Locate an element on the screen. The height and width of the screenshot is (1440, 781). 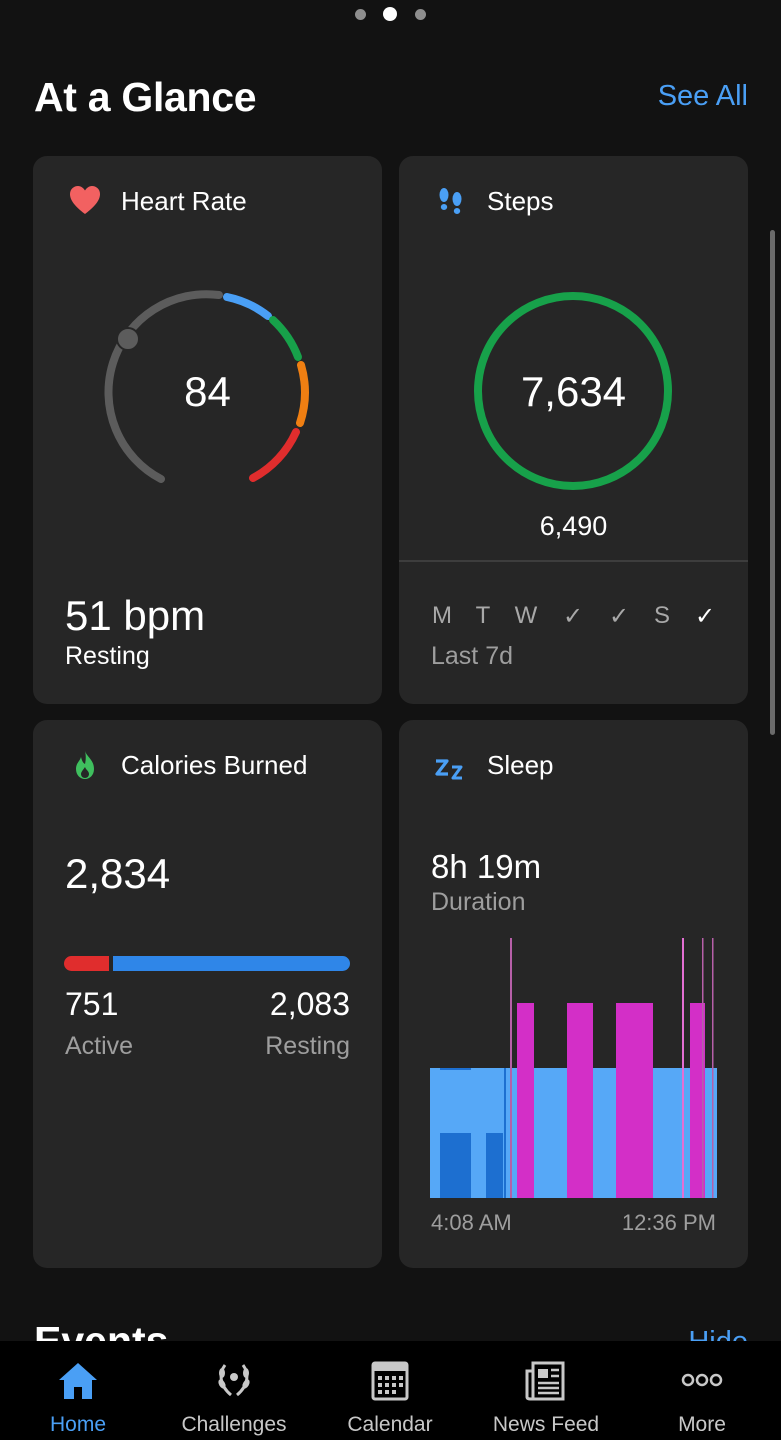
sleep-stages-chart is located at coordinates (573, 1068).